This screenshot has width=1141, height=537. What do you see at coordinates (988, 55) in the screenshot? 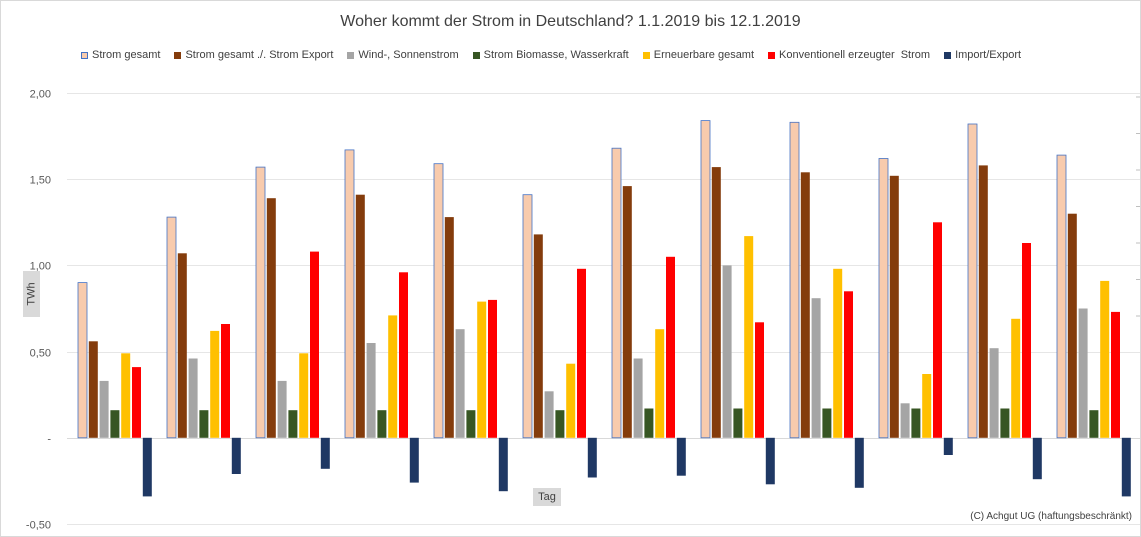
I see `legend-label: Import/Export` at bounding box center [988, 55].